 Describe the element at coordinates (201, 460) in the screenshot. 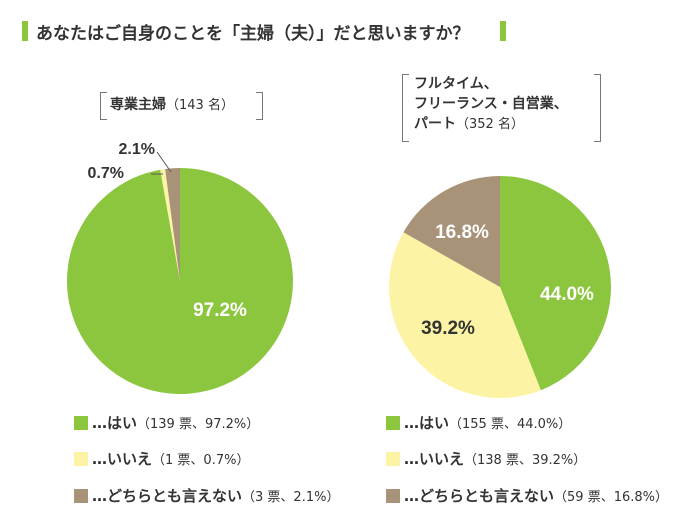

I see `legend1-detail: （1 票、0.7%）` at that location.